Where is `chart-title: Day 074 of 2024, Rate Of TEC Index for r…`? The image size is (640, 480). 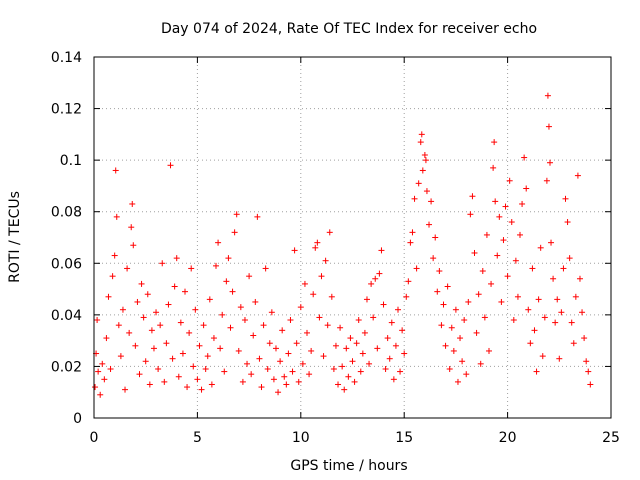
chart-title: Day 074 of 2024, Rate Of TEC Index for r… is located at coordinates (349, 29).